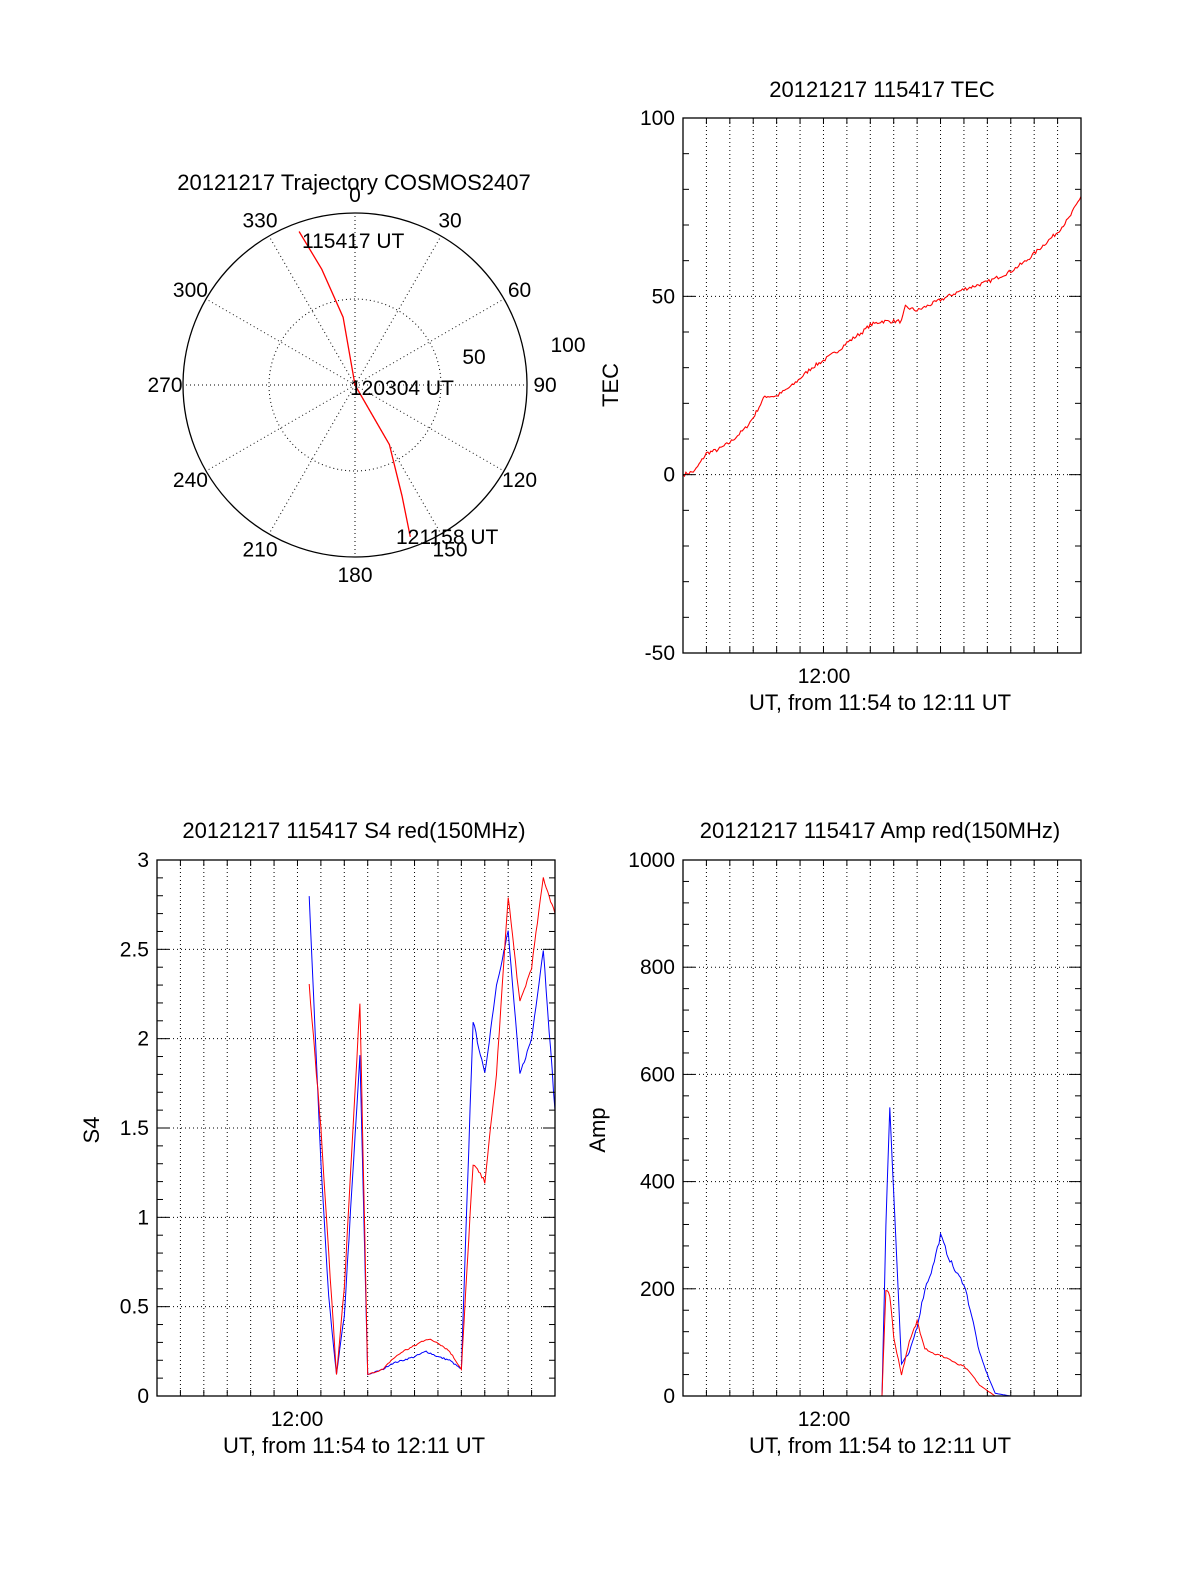 The image size is (1200, 1575). I want to click on amp-grid, so click(882, 1128).